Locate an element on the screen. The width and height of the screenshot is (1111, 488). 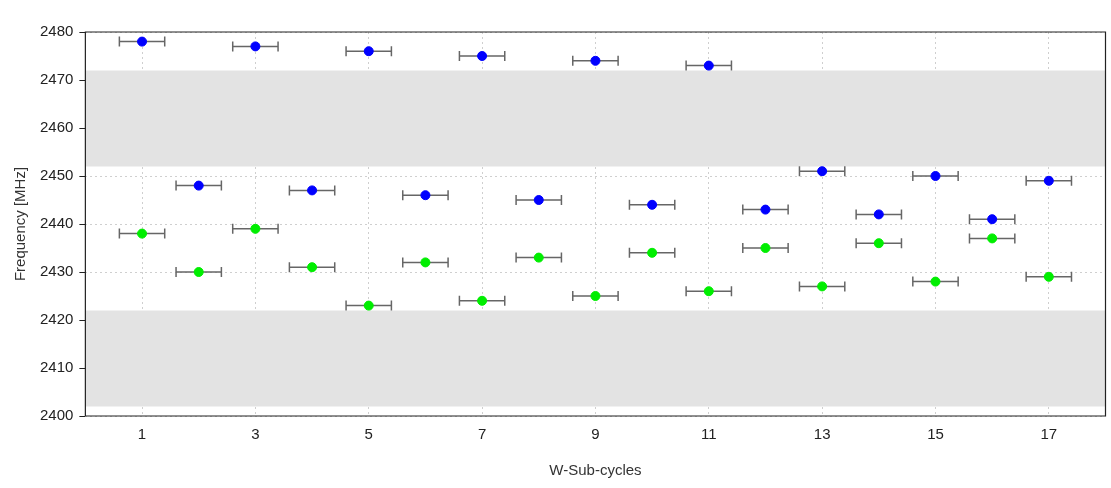
y-tick-label: 2460 is located at coordinates (56, 127).